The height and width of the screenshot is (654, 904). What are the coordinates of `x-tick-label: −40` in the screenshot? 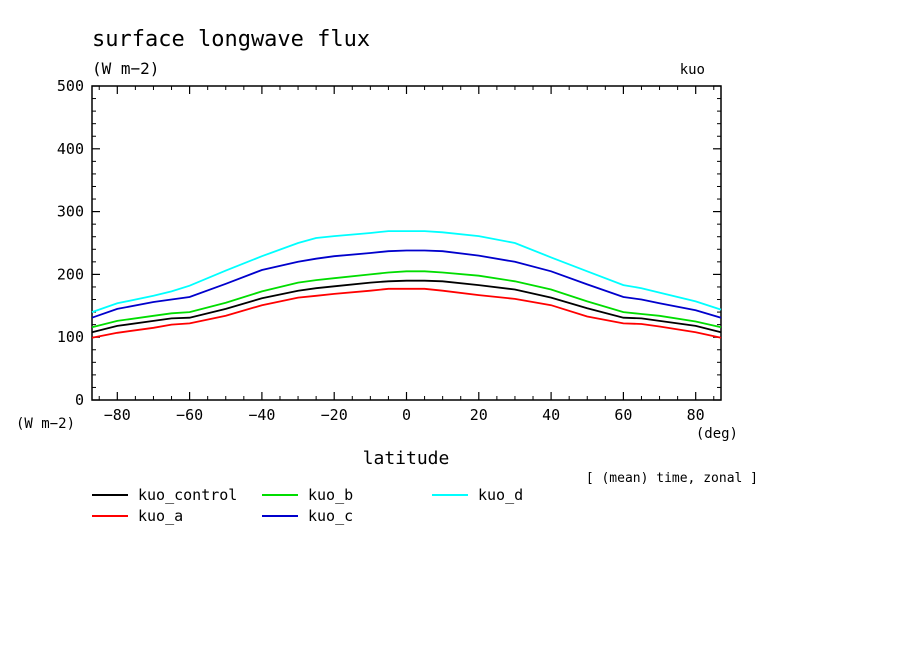 It's located at (261, 415).